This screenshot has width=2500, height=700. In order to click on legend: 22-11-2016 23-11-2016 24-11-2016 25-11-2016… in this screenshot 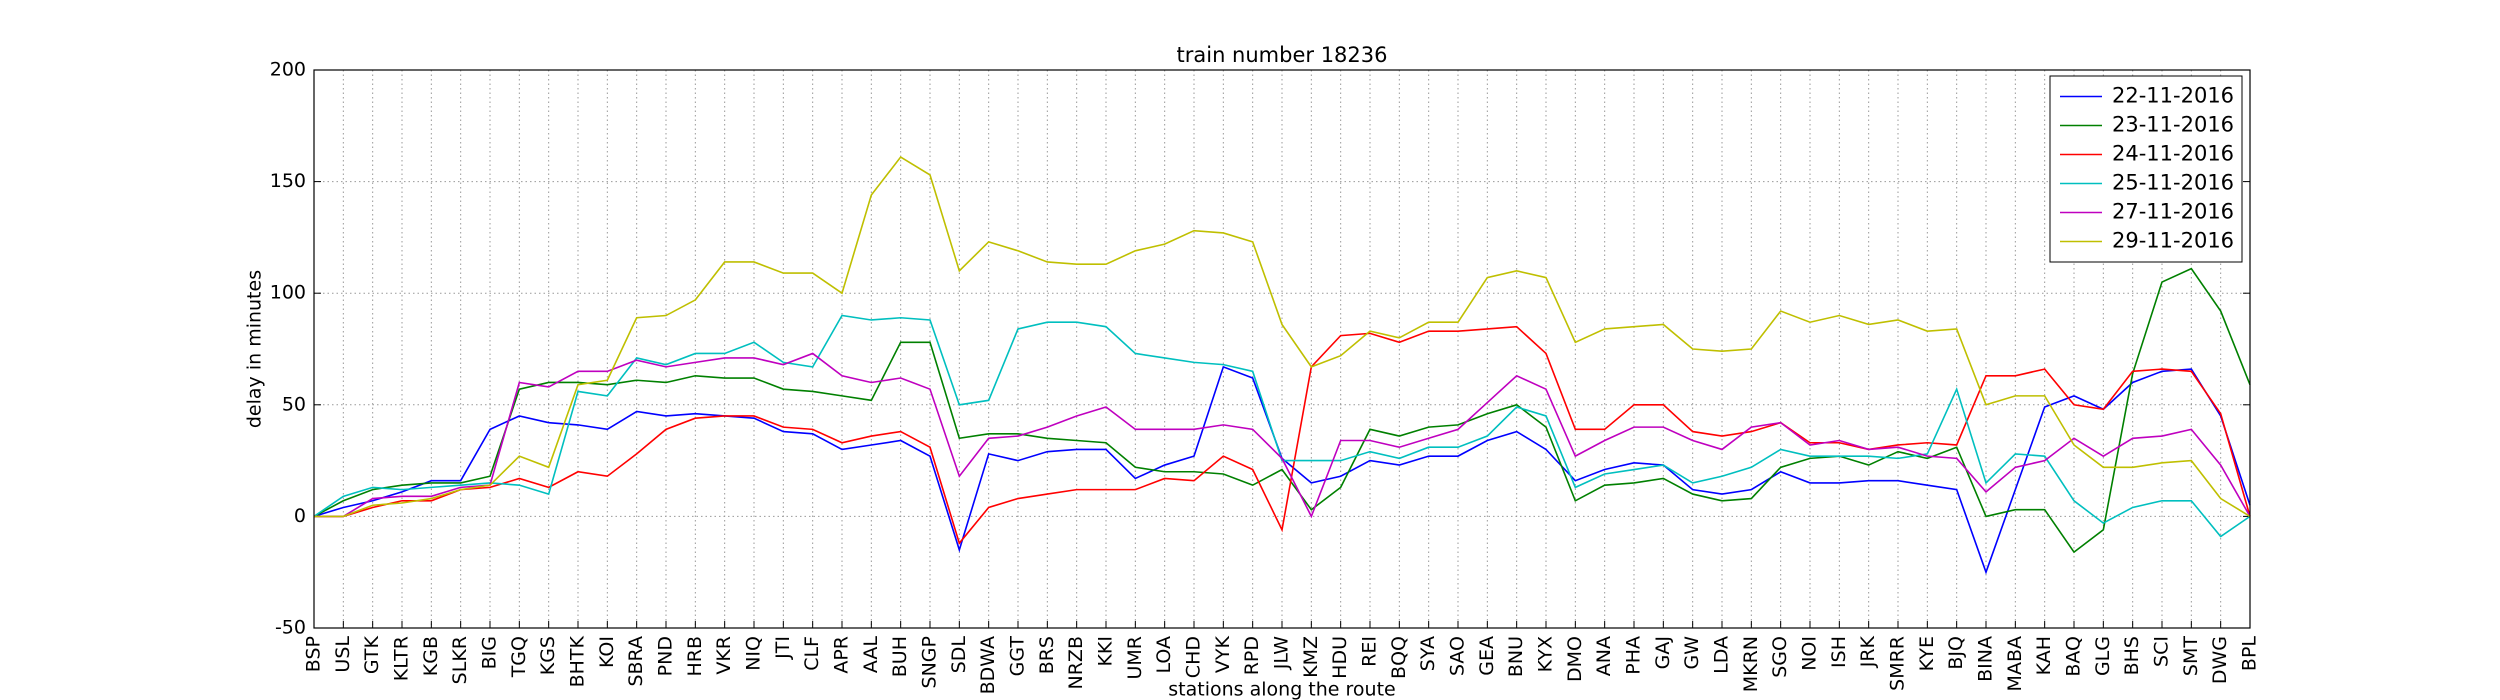, I will do `click(2146, 169)`.